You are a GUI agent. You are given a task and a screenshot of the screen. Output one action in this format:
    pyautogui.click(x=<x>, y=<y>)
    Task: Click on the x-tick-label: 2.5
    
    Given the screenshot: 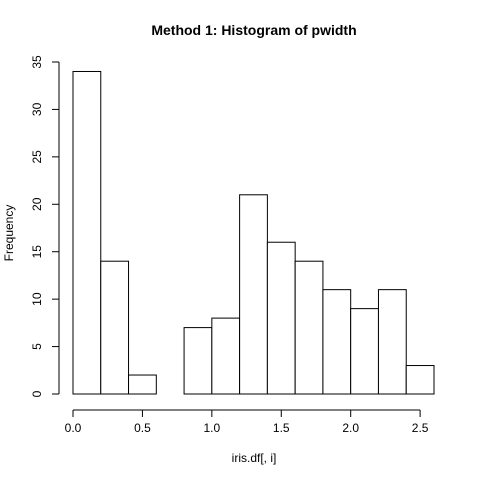 What is the action you would take?
    pyautogui.click(x=420, y=428)
    